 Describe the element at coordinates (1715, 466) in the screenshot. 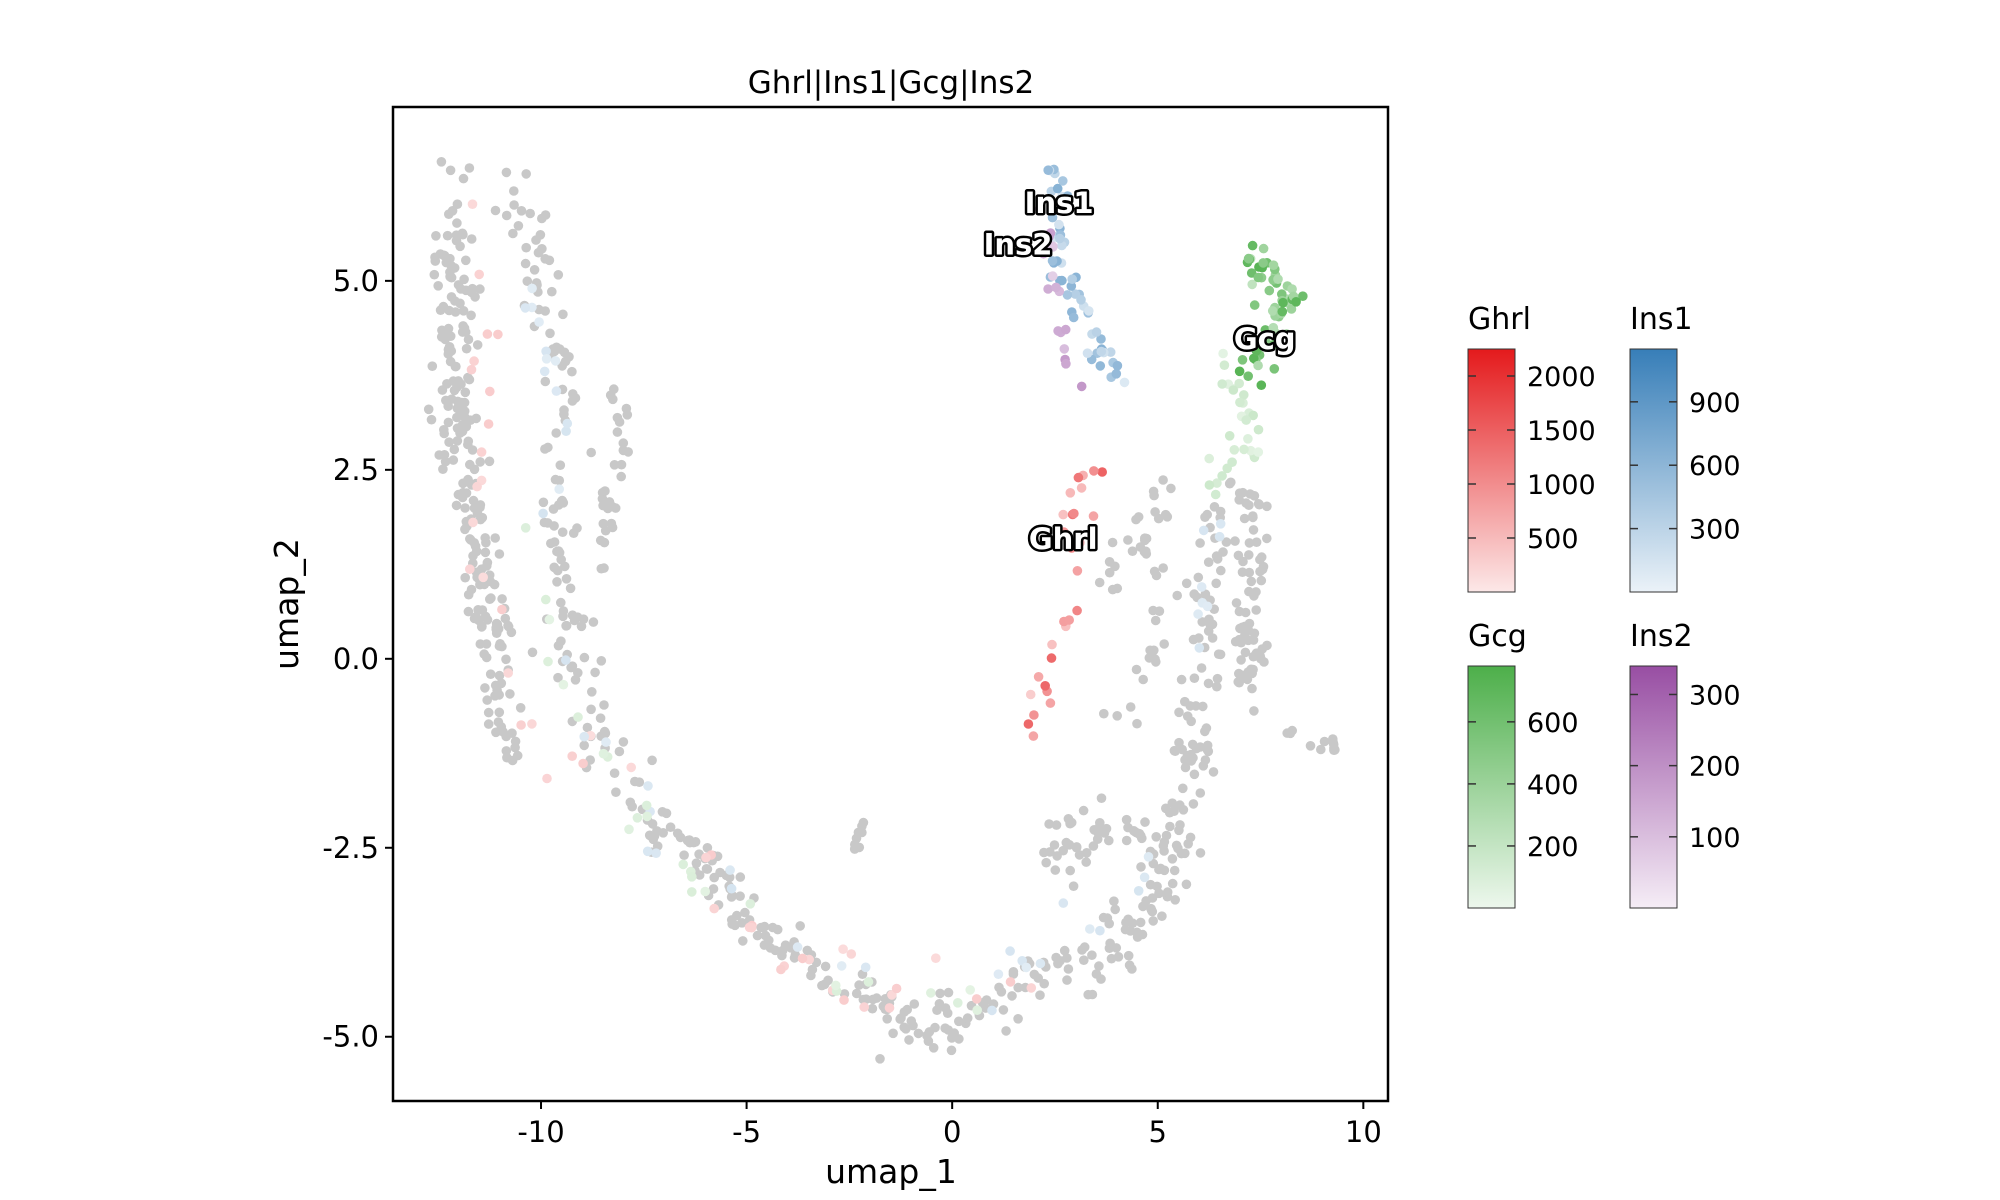

I see `legend-tick-label: 600` at that location.